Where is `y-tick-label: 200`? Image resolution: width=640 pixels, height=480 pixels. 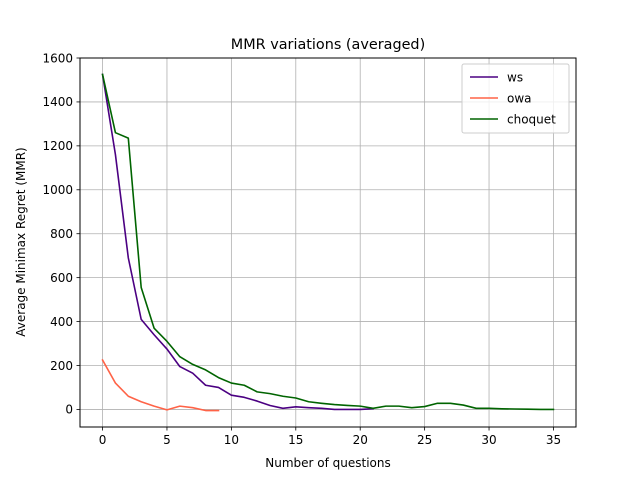
y-tick-label: 200 is located at coordinates (61, 366).